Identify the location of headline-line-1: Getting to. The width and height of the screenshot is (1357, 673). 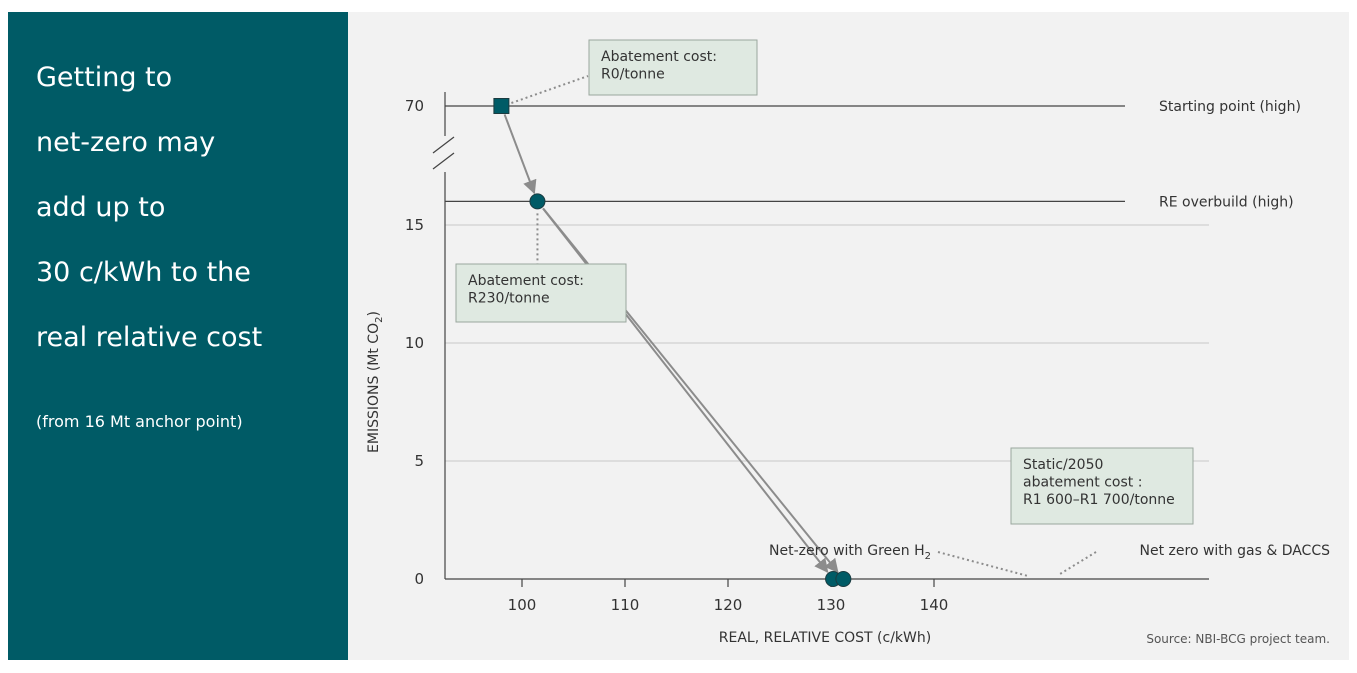
(104, 77).